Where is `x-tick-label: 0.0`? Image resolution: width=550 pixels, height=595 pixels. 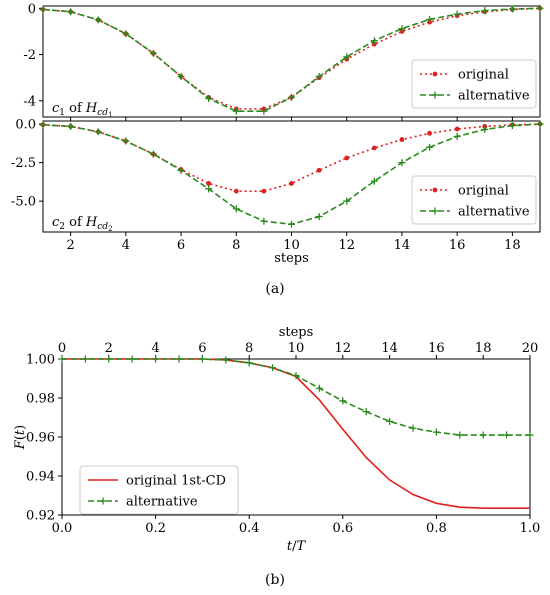
x-tick-label: 0.0 is located at coordinates (62, 528).